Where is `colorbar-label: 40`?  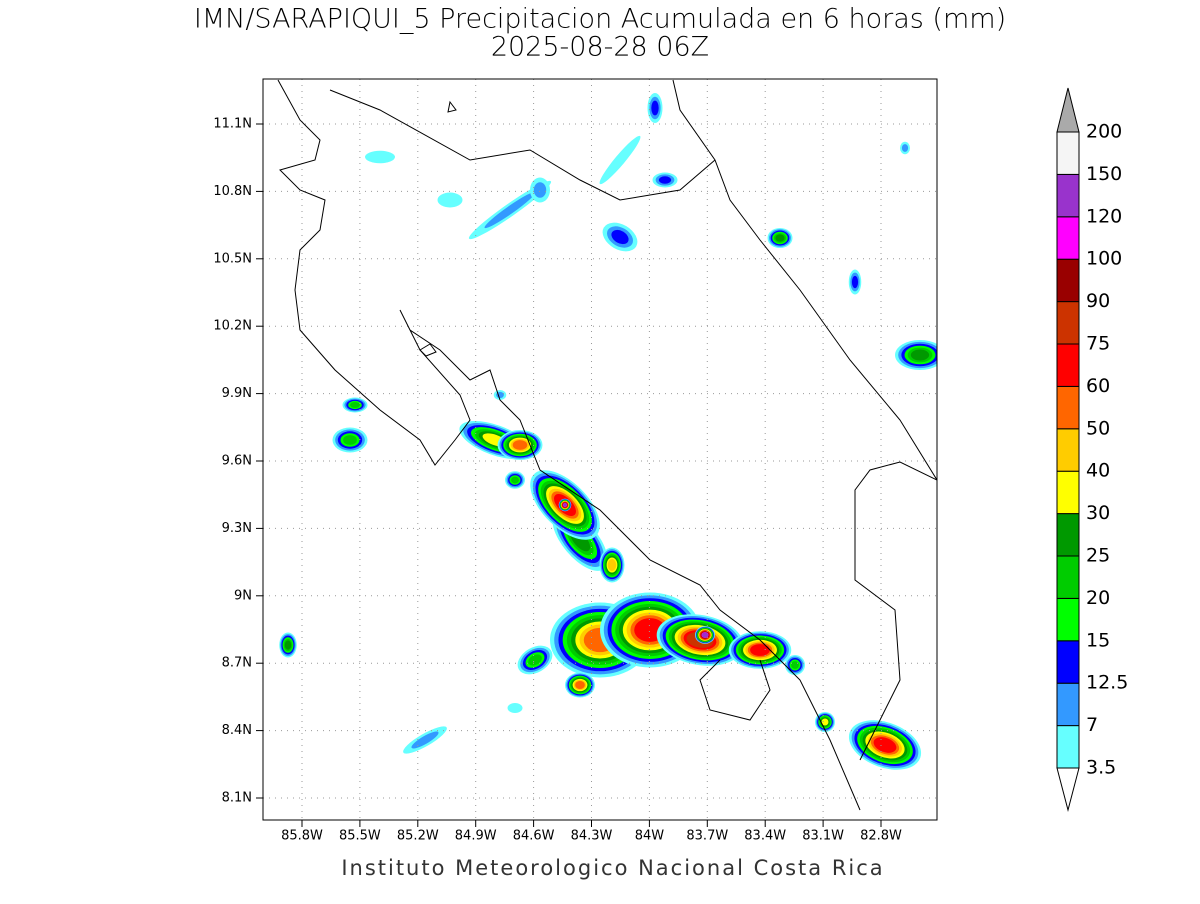 colorbar-label: 40 is located at coordinates (1098, 471).